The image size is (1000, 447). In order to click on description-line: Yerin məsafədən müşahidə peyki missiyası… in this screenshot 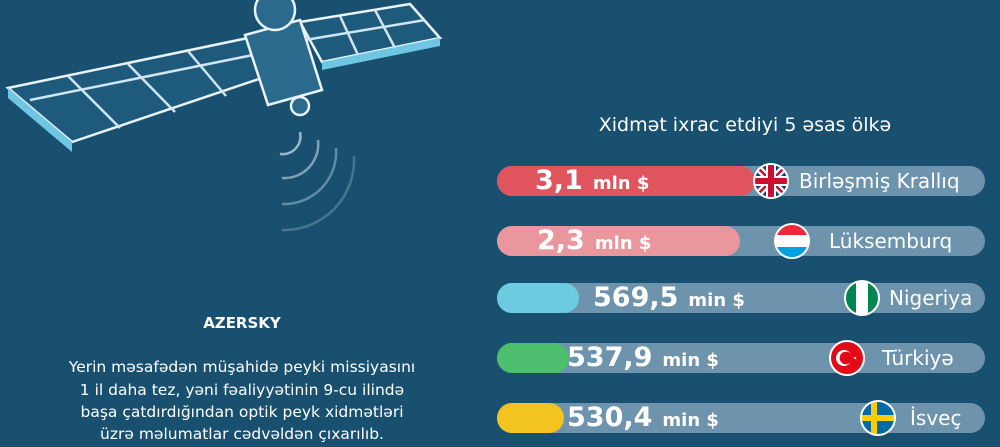, I will do `click(242, 367)`.